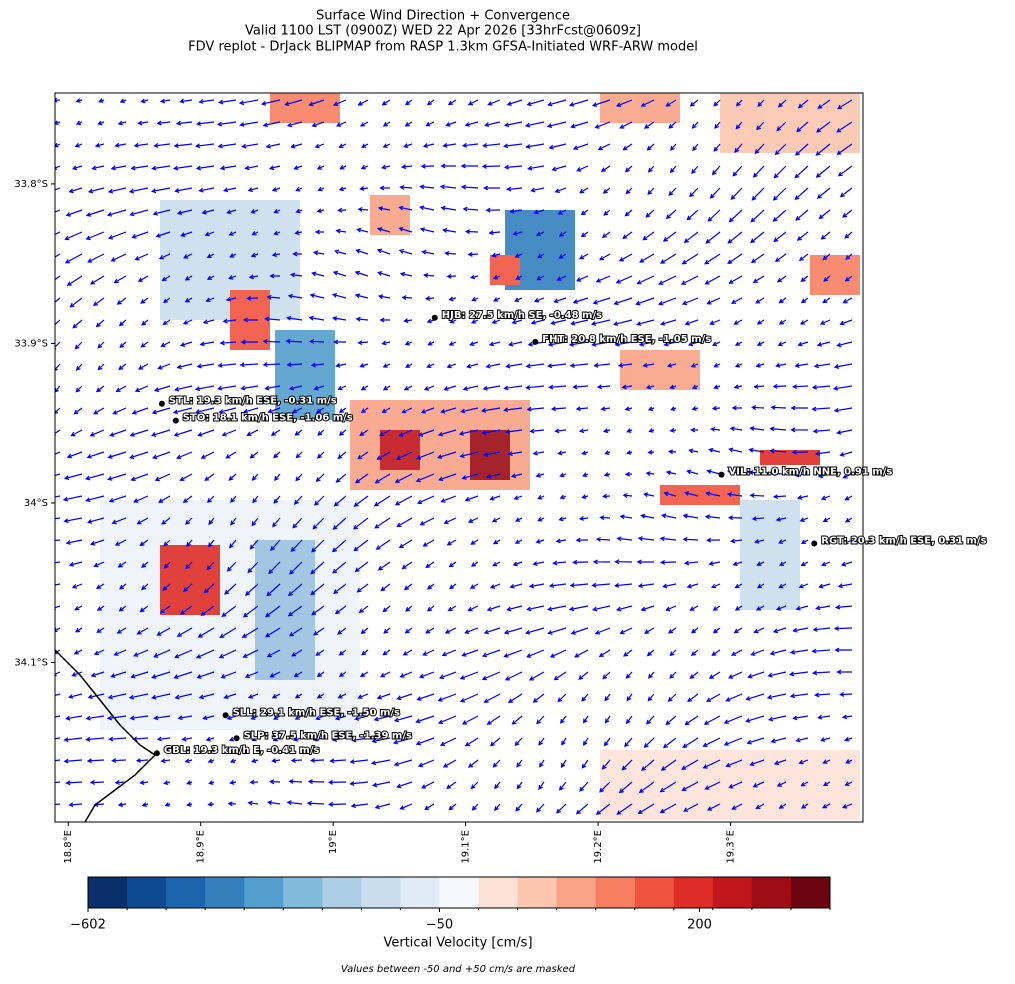  I want to click on y-tick-label: 34°S, so click(36, 503).